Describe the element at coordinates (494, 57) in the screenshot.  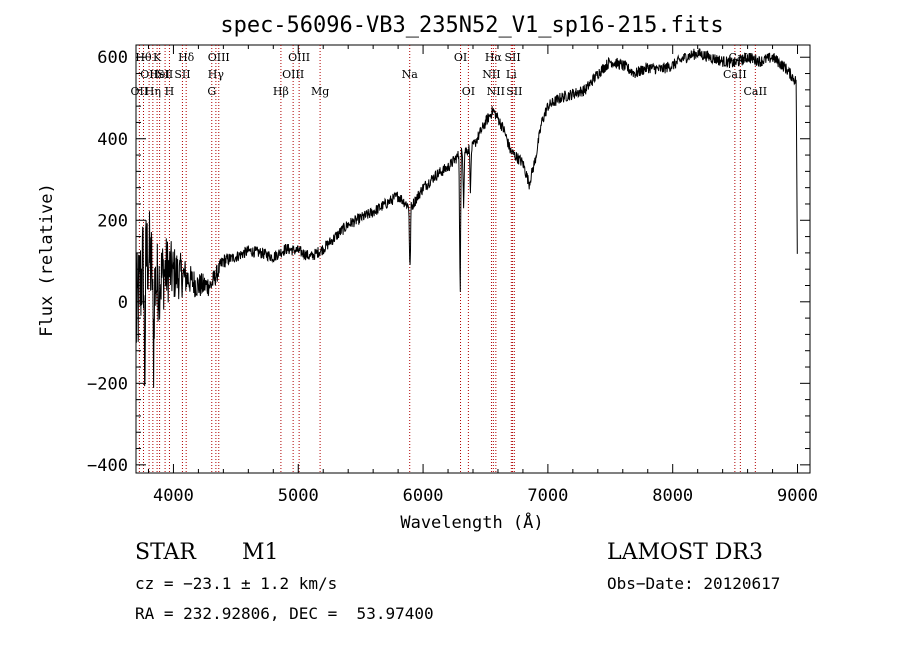
I see `spectral-line-label: Hα` at that location.